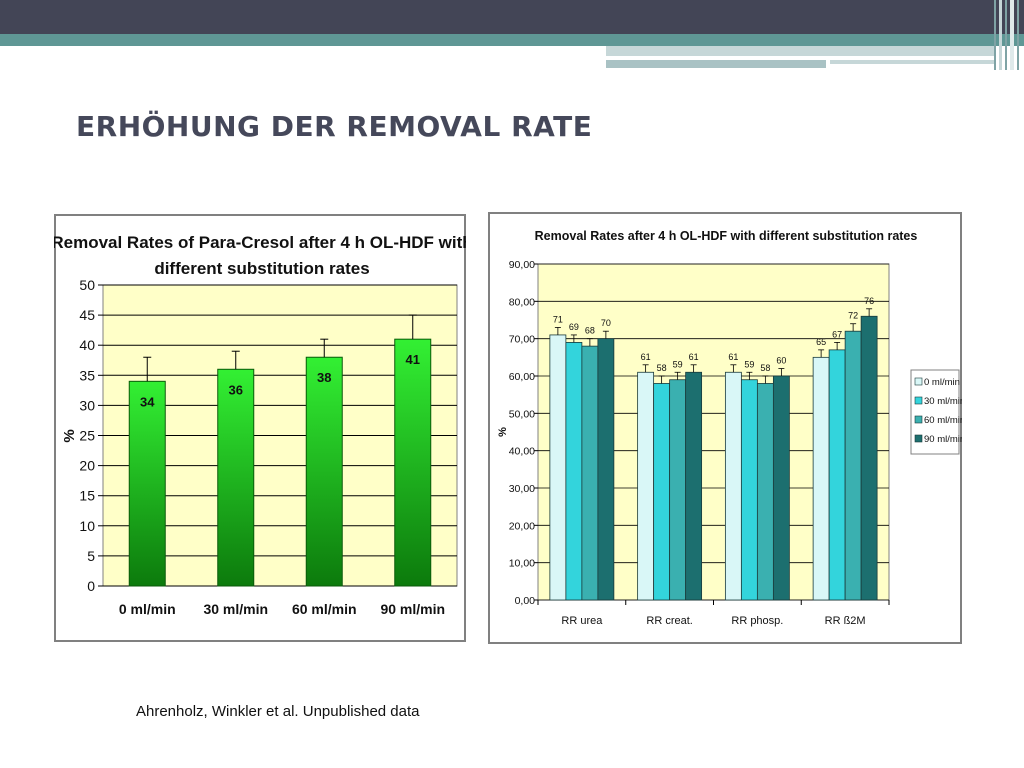 Image resolution: width=1024 pixels, height=768 pixels. What do you see at coordinates (869, 301) in the screenshot?
I see `chart2-data-label: 76` at bounding box center [869, 301].